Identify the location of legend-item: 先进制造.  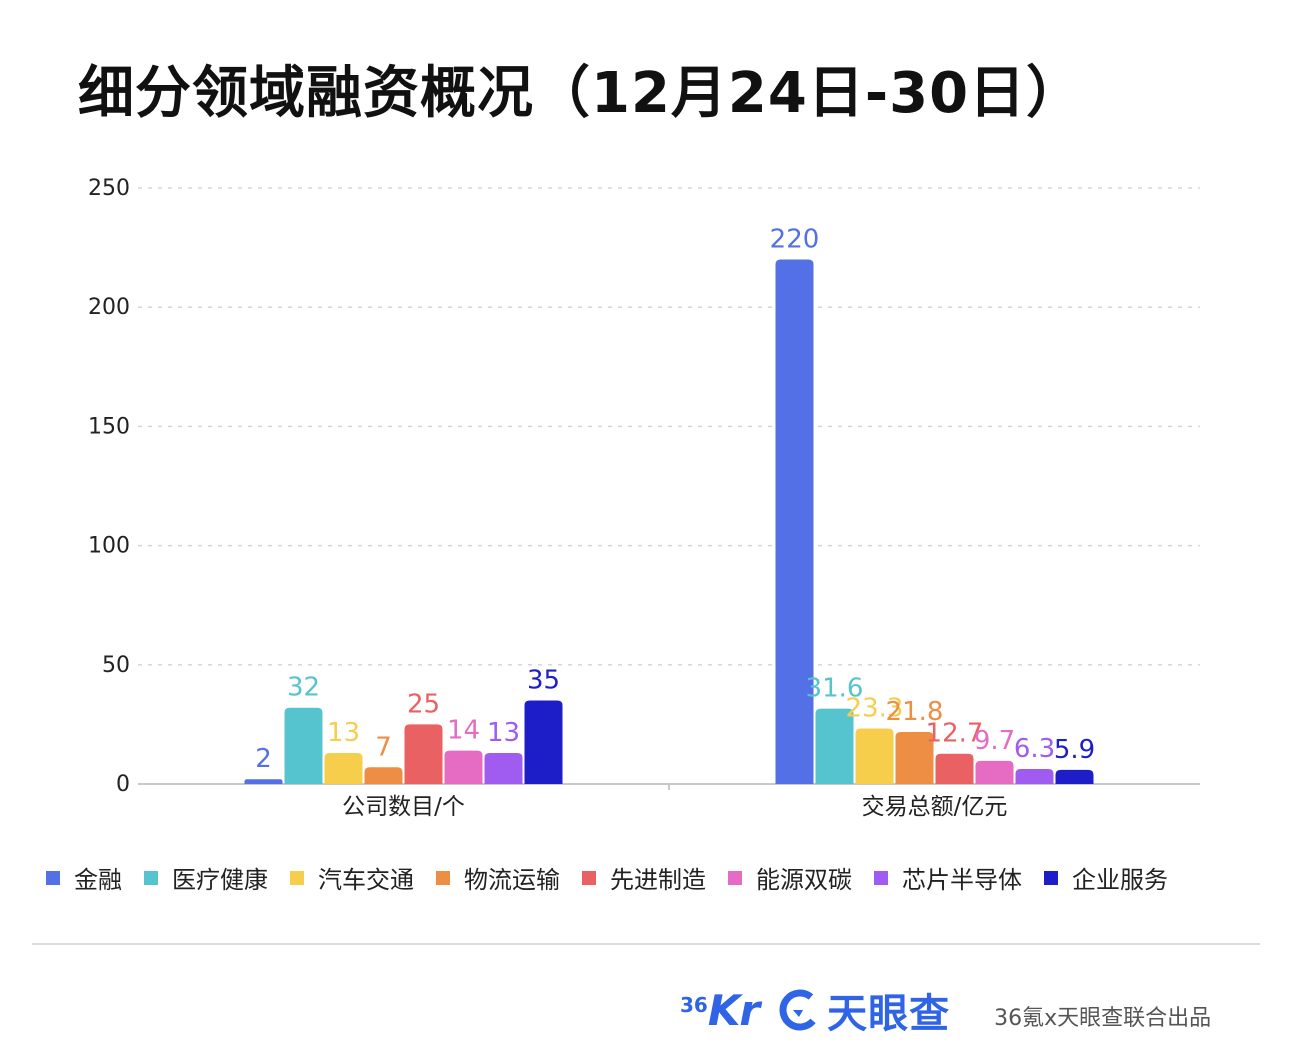
(644, 877).